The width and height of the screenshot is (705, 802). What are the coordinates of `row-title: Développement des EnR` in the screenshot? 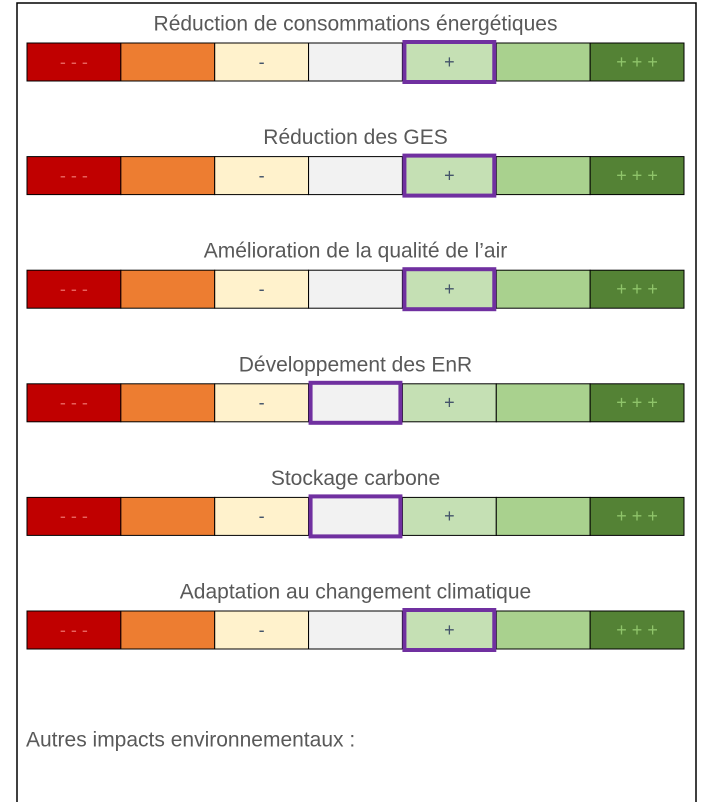 It's located at (355, 364).